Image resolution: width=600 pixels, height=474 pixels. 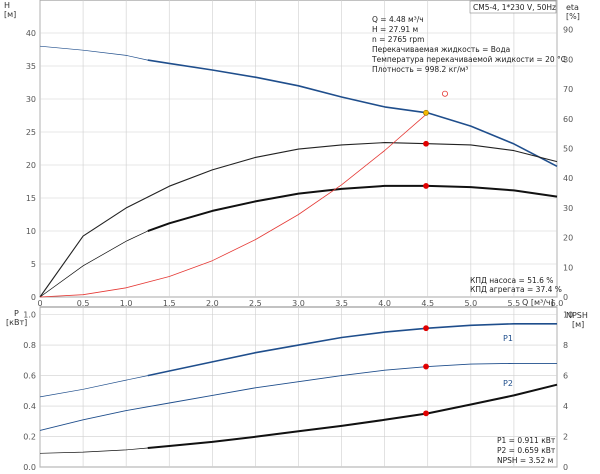 I want to click on x-tick-label: 5.5, so click(x=514, y=303).